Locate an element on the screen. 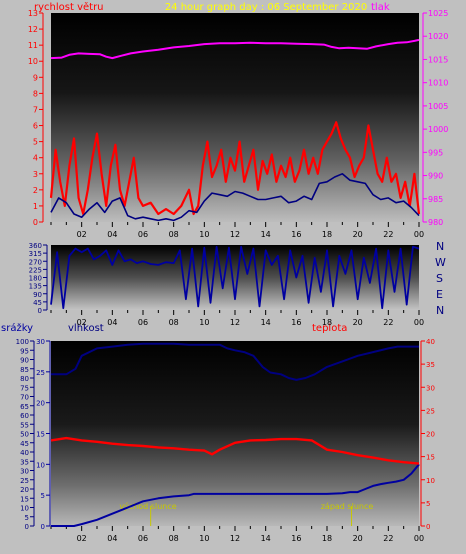  direction-label-s: S is located at coordinates (439, 278).